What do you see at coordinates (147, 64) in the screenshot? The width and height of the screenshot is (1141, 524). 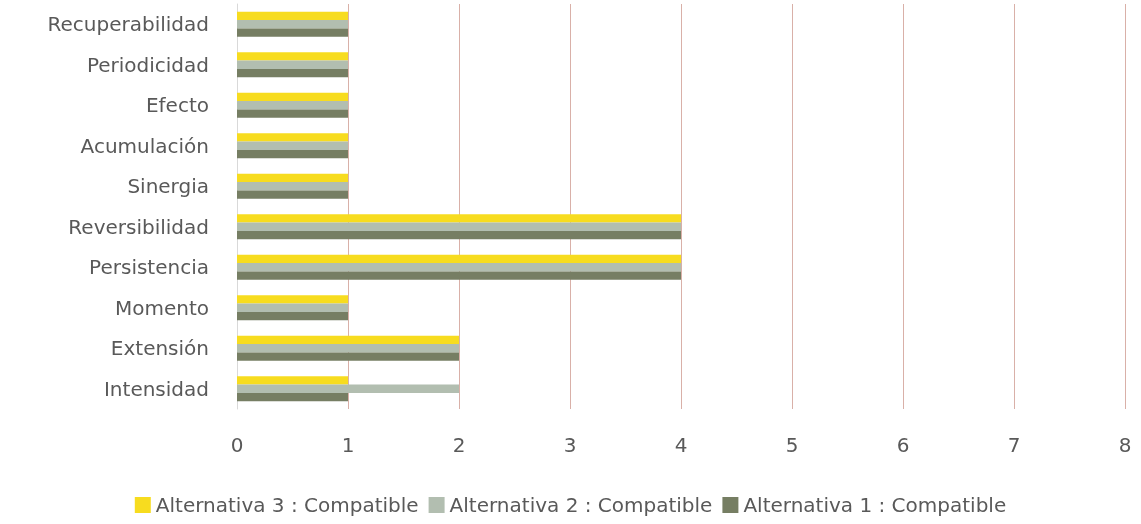 I see `y-tick-label: Periodicidad` at bounding box center [147, 64].